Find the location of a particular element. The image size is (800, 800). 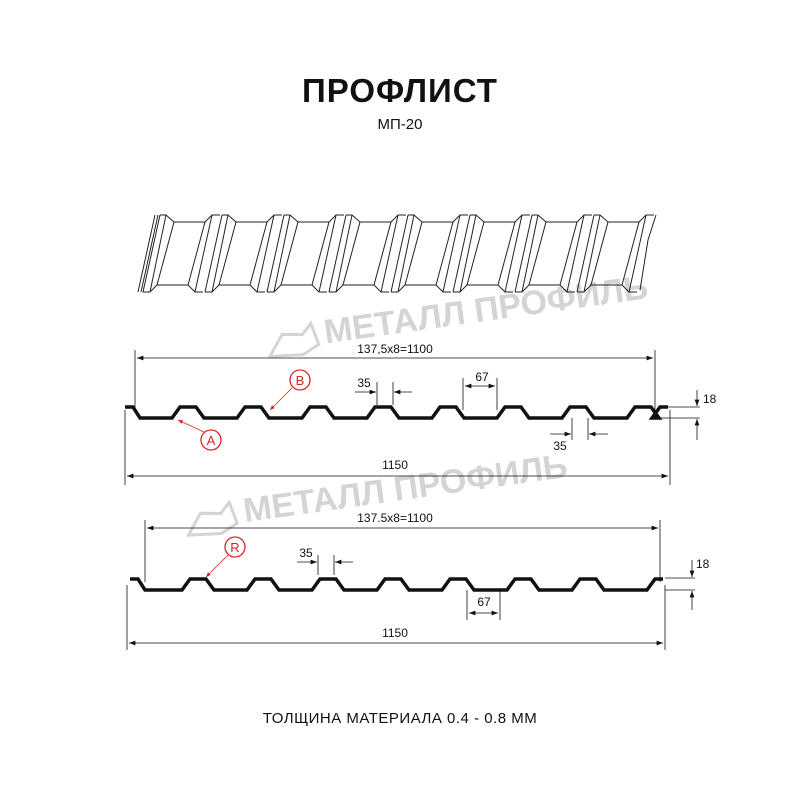

watermark-1: МЕТАЛЛ ПРОФИЛЬ is located at coordinates (459, 313).